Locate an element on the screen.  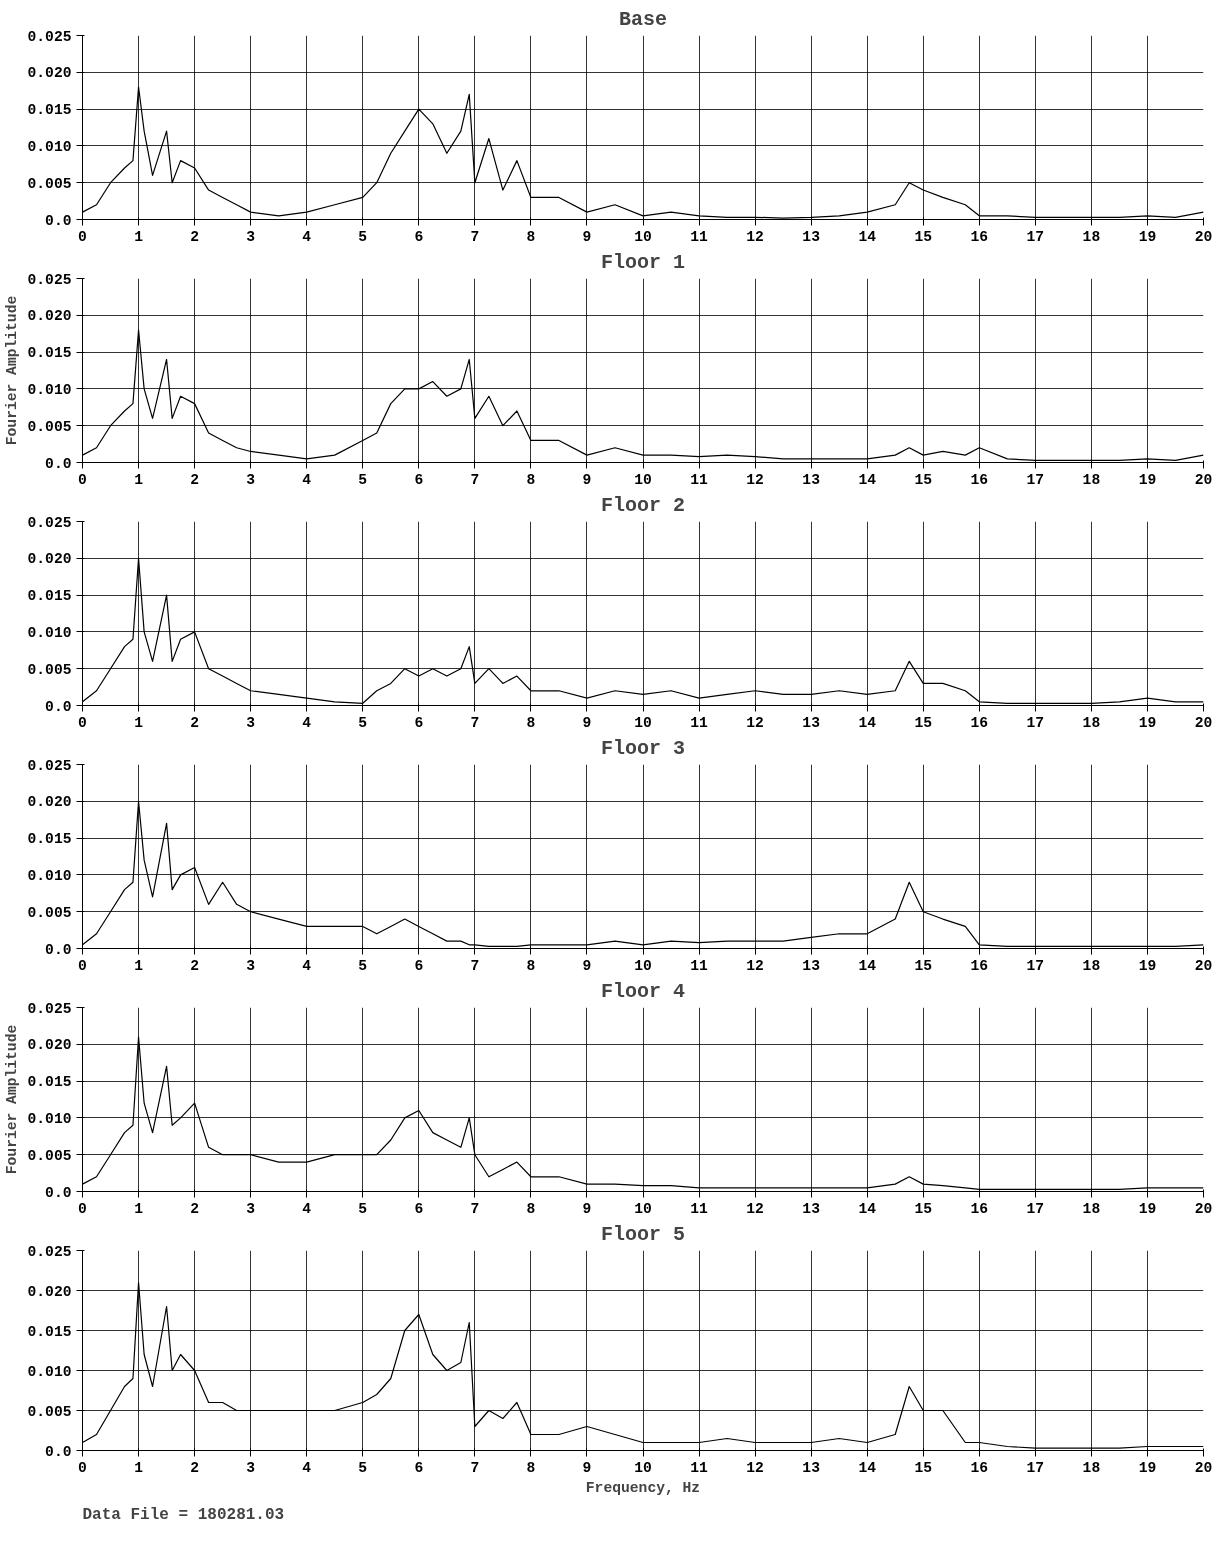
text: Data File = 180281.03 is located at coordinates (183, 1514).